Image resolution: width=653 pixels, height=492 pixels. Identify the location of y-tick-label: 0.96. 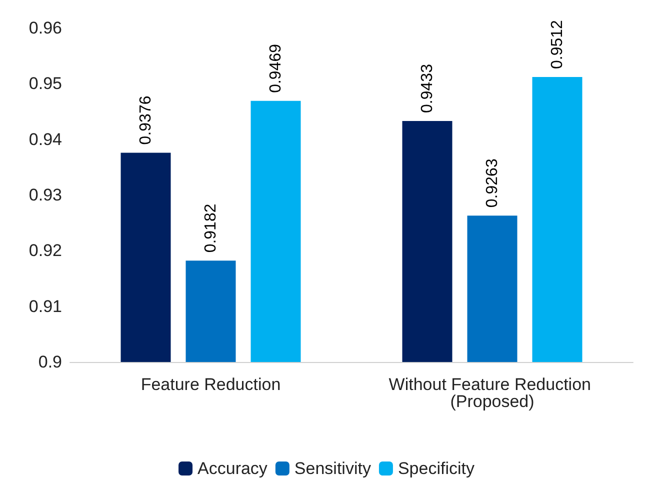
(45, 28).